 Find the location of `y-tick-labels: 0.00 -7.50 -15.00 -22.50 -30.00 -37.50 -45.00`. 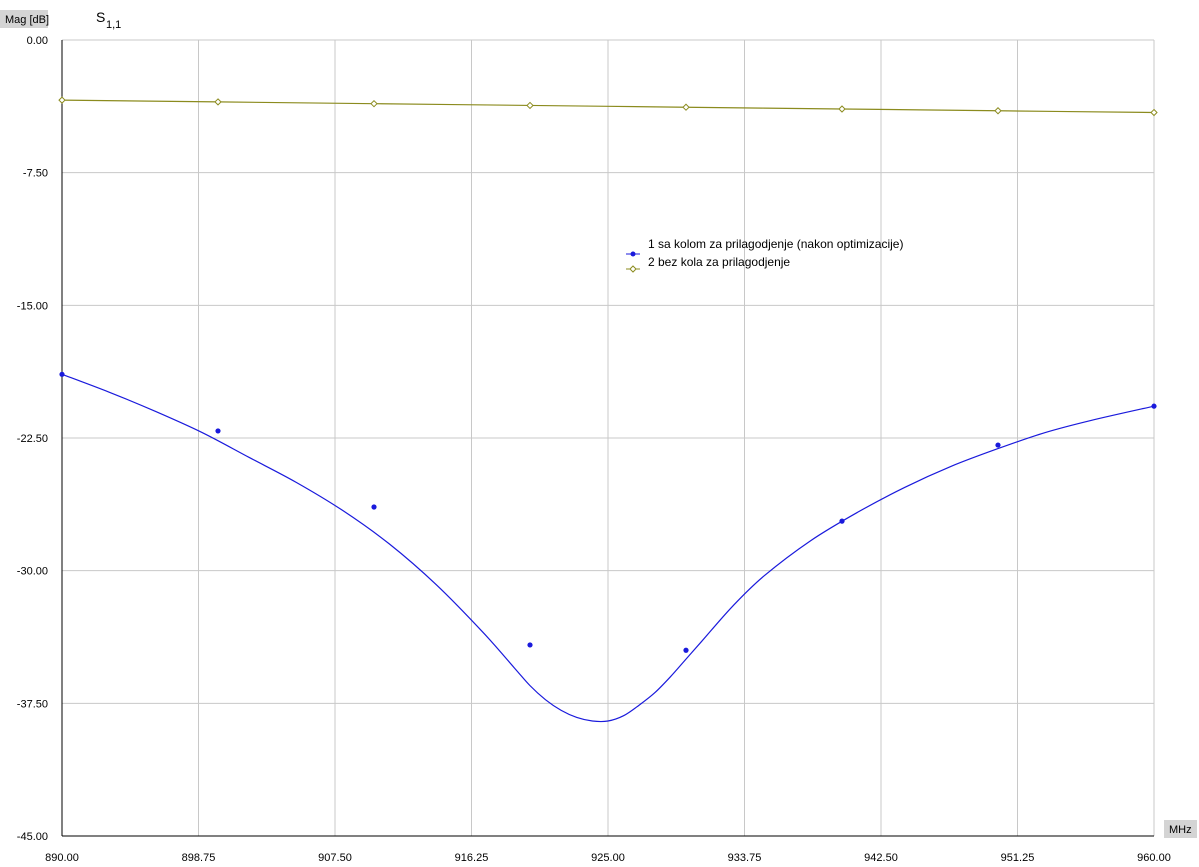

y-tick-labels: 0.00 -7.50 -15.00 -22.50 -30.00 -37.50 -45.00 is located at coordinates (32, 439).